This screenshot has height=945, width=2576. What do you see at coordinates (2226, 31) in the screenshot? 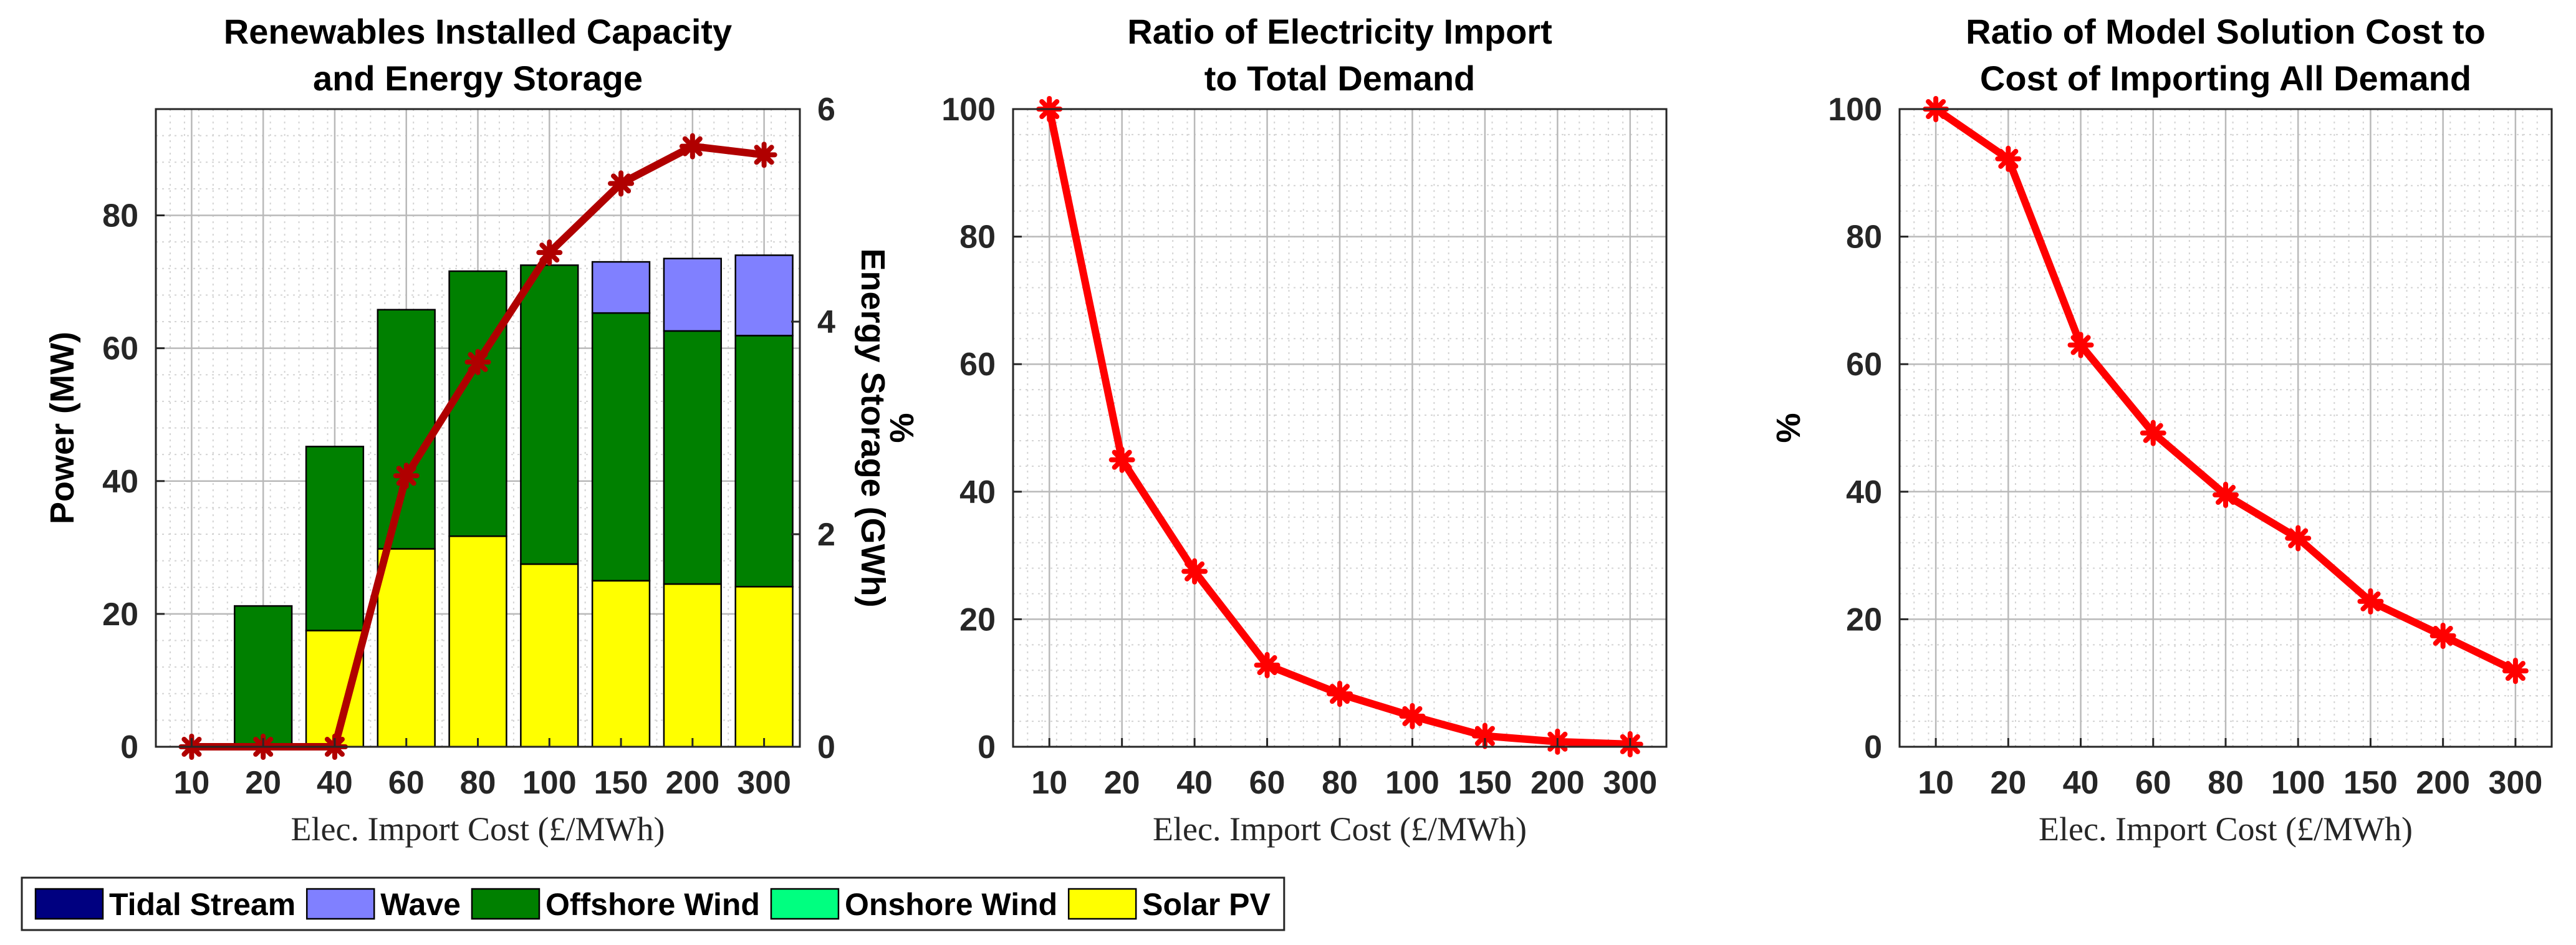
I see `chart-title-line: Ratio of Model Solution Cost to` at bounding box center [2226, 31].